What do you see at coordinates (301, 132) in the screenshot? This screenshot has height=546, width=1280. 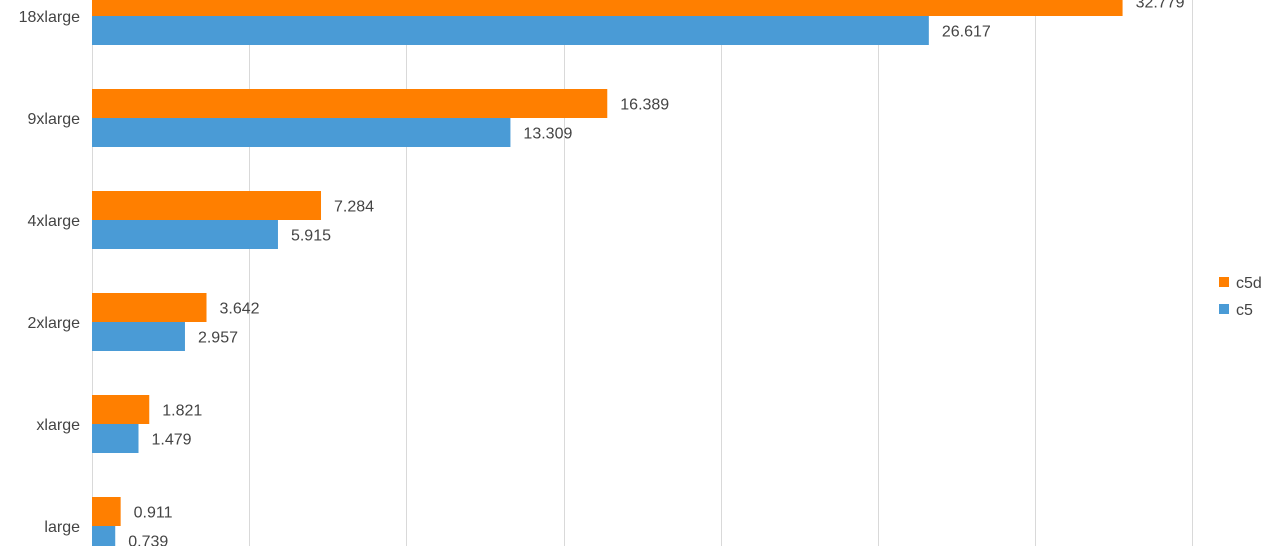 I see `bar-c5-9xlarge` at bounding box center [301, 132].